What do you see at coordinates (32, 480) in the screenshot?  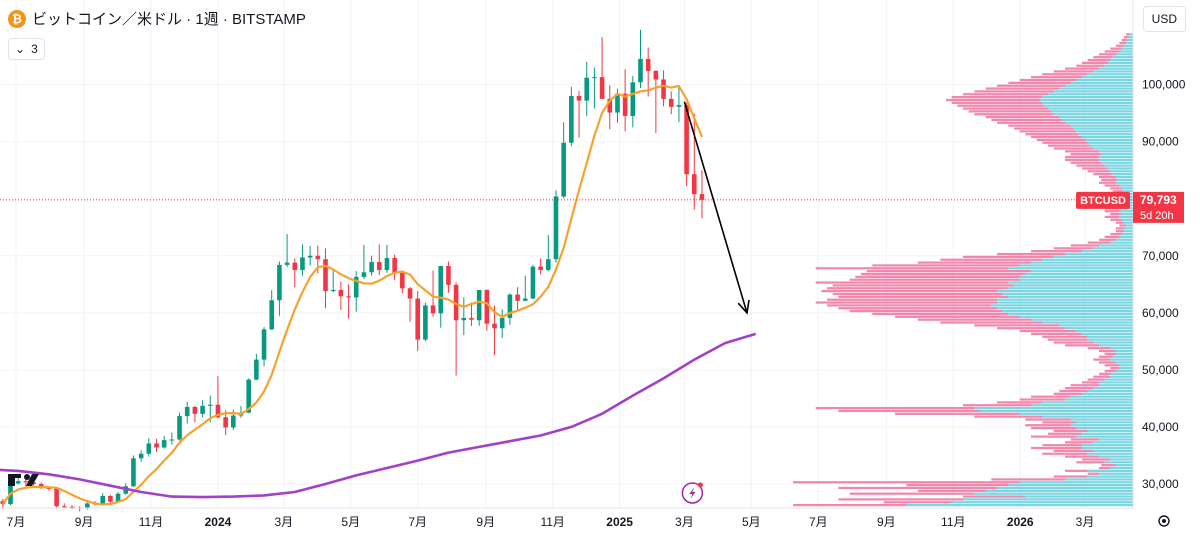 I see `tv-logo-mark` at bounding box center [32, 480].